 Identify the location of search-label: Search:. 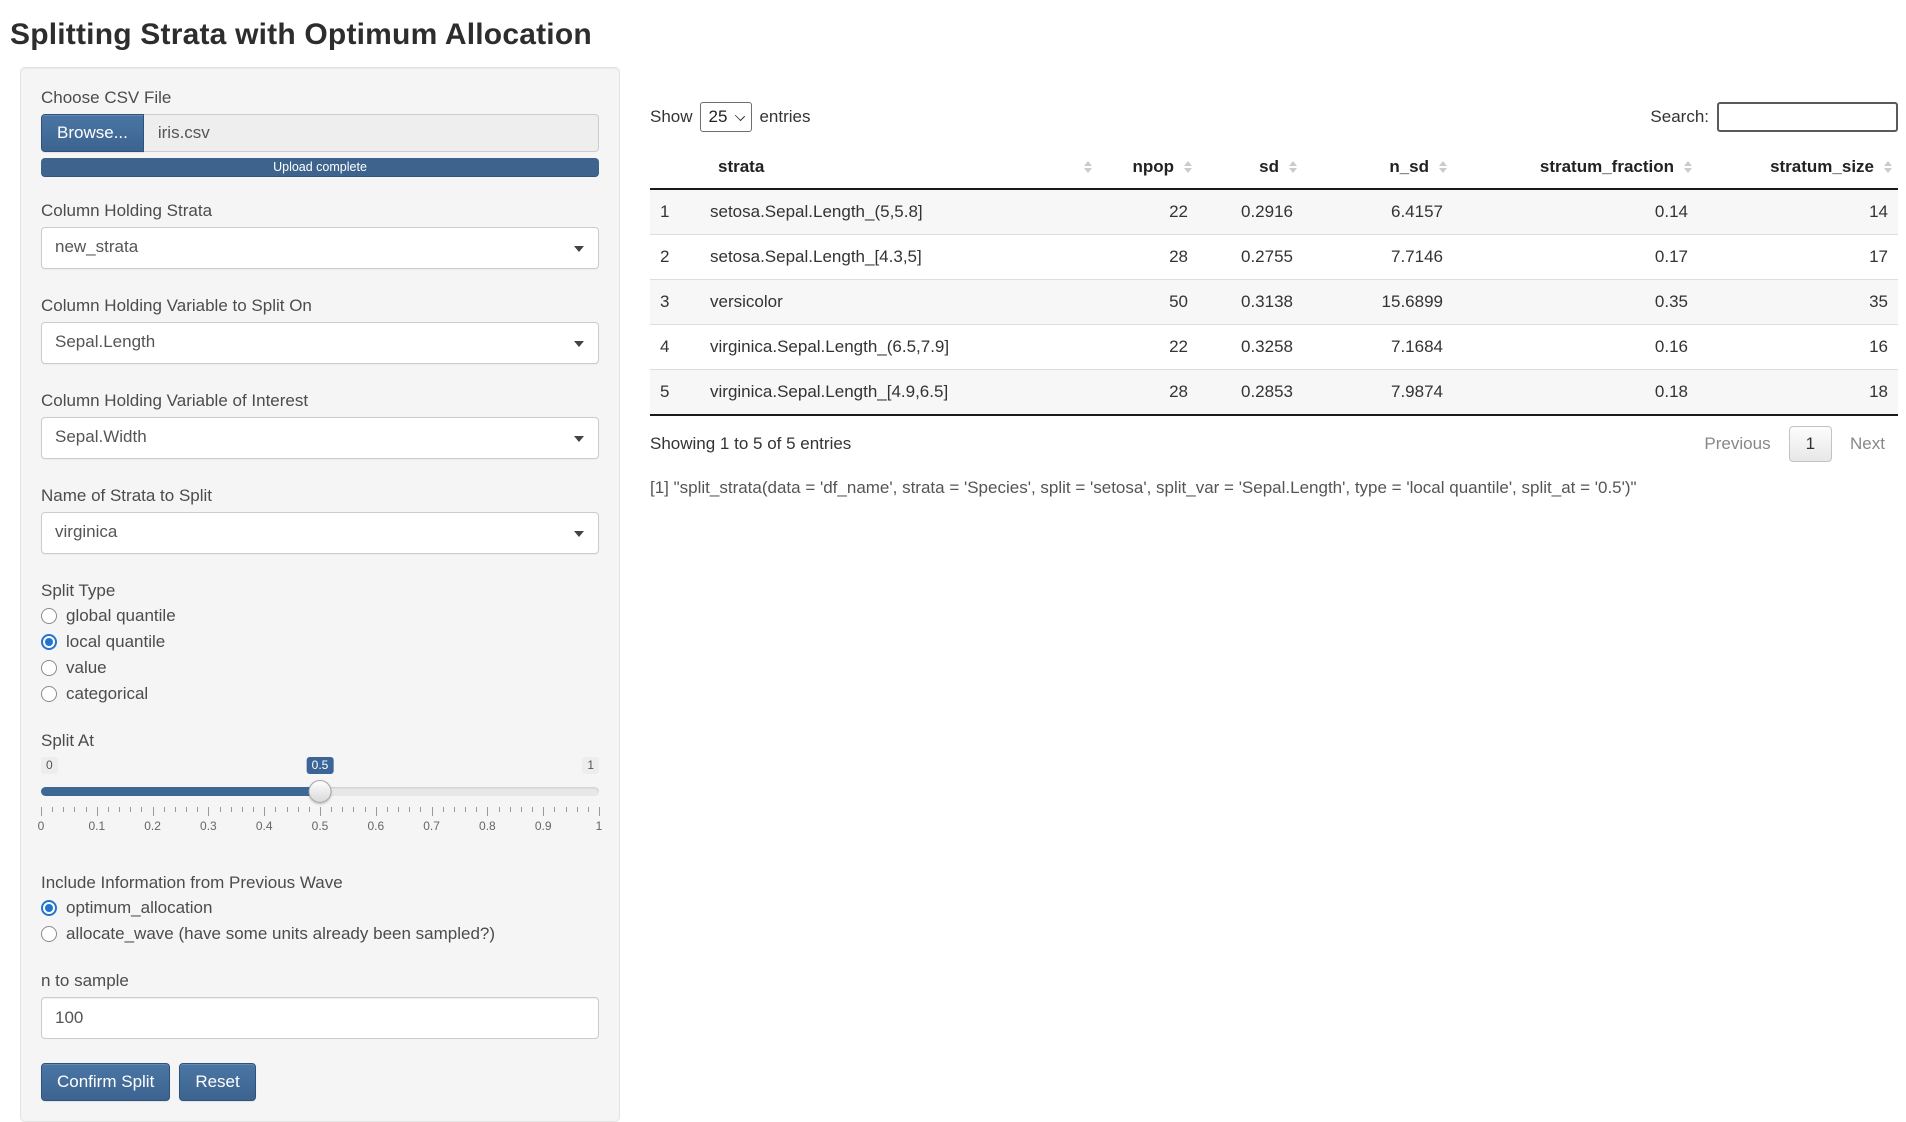
(1679, 116).